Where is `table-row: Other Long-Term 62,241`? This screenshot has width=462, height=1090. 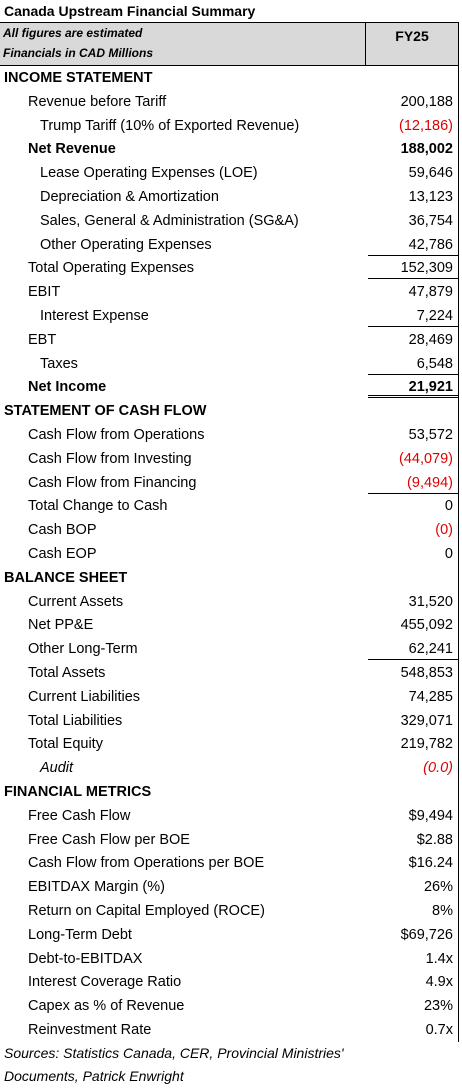 table-row: Other Long-Term 62,241 is located at coordinates (229, 649).